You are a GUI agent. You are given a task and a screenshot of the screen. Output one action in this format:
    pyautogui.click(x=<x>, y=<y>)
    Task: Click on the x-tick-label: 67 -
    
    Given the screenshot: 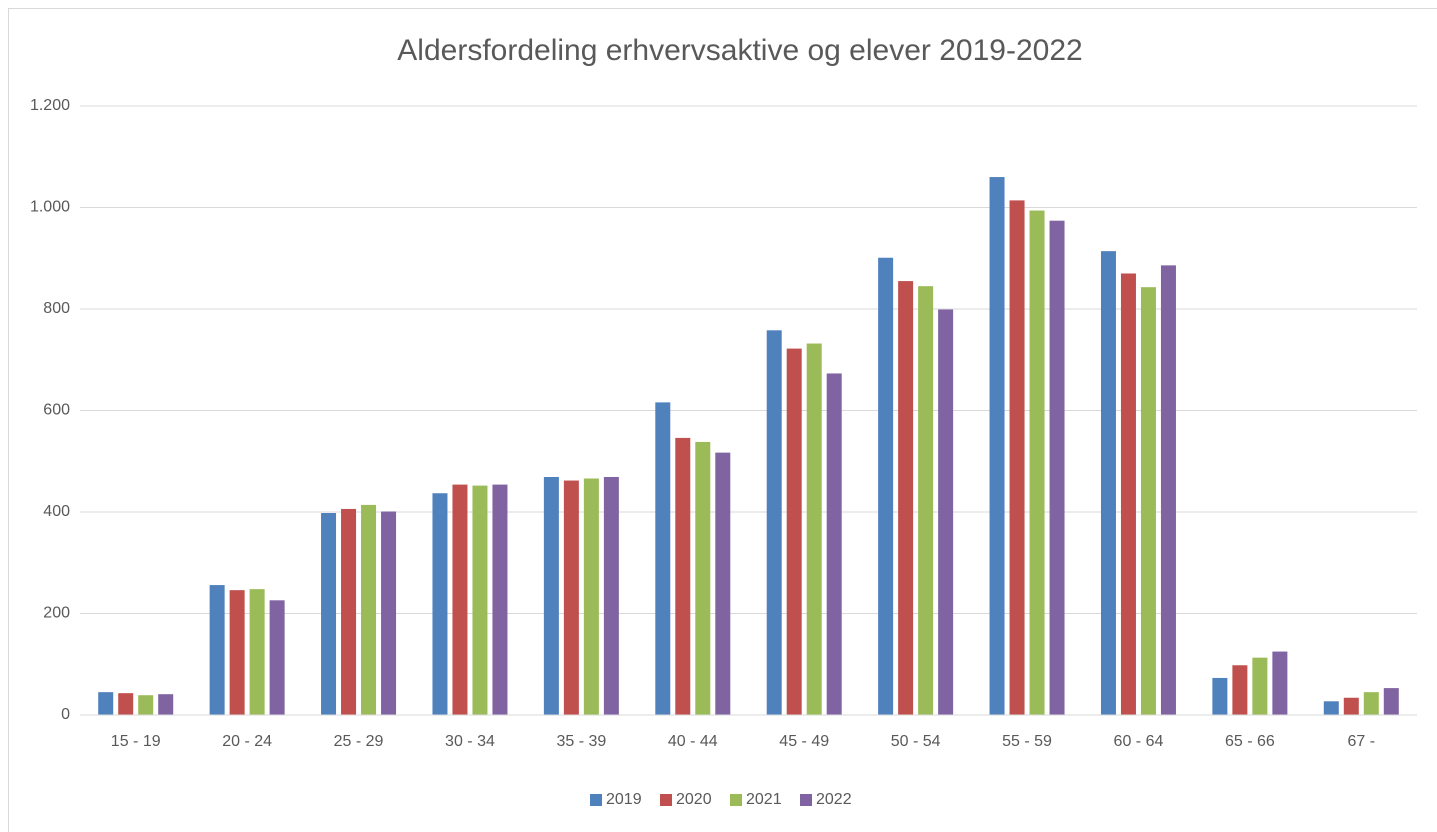 What is the action you would take?
    pyautogui.click(x=1362, y=741)
    